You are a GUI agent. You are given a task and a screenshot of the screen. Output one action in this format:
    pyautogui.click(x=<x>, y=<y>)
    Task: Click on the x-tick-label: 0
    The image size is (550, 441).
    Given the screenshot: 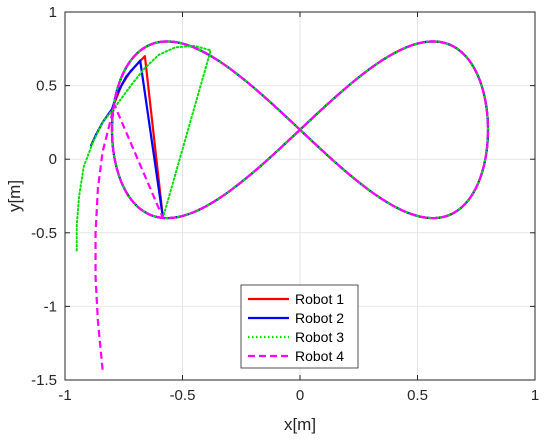 What is the action you would take?
    pyautogui.click(x=300, y=395)
    